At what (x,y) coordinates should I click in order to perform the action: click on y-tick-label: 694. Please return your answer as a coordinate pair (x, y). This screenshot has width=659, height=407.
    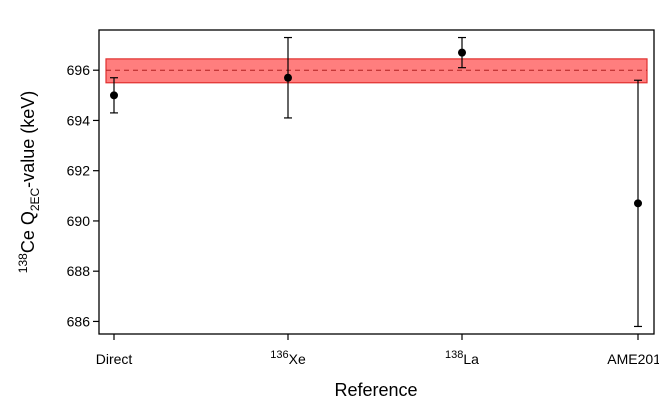
    Looking at the image, I should click on (79, 120).